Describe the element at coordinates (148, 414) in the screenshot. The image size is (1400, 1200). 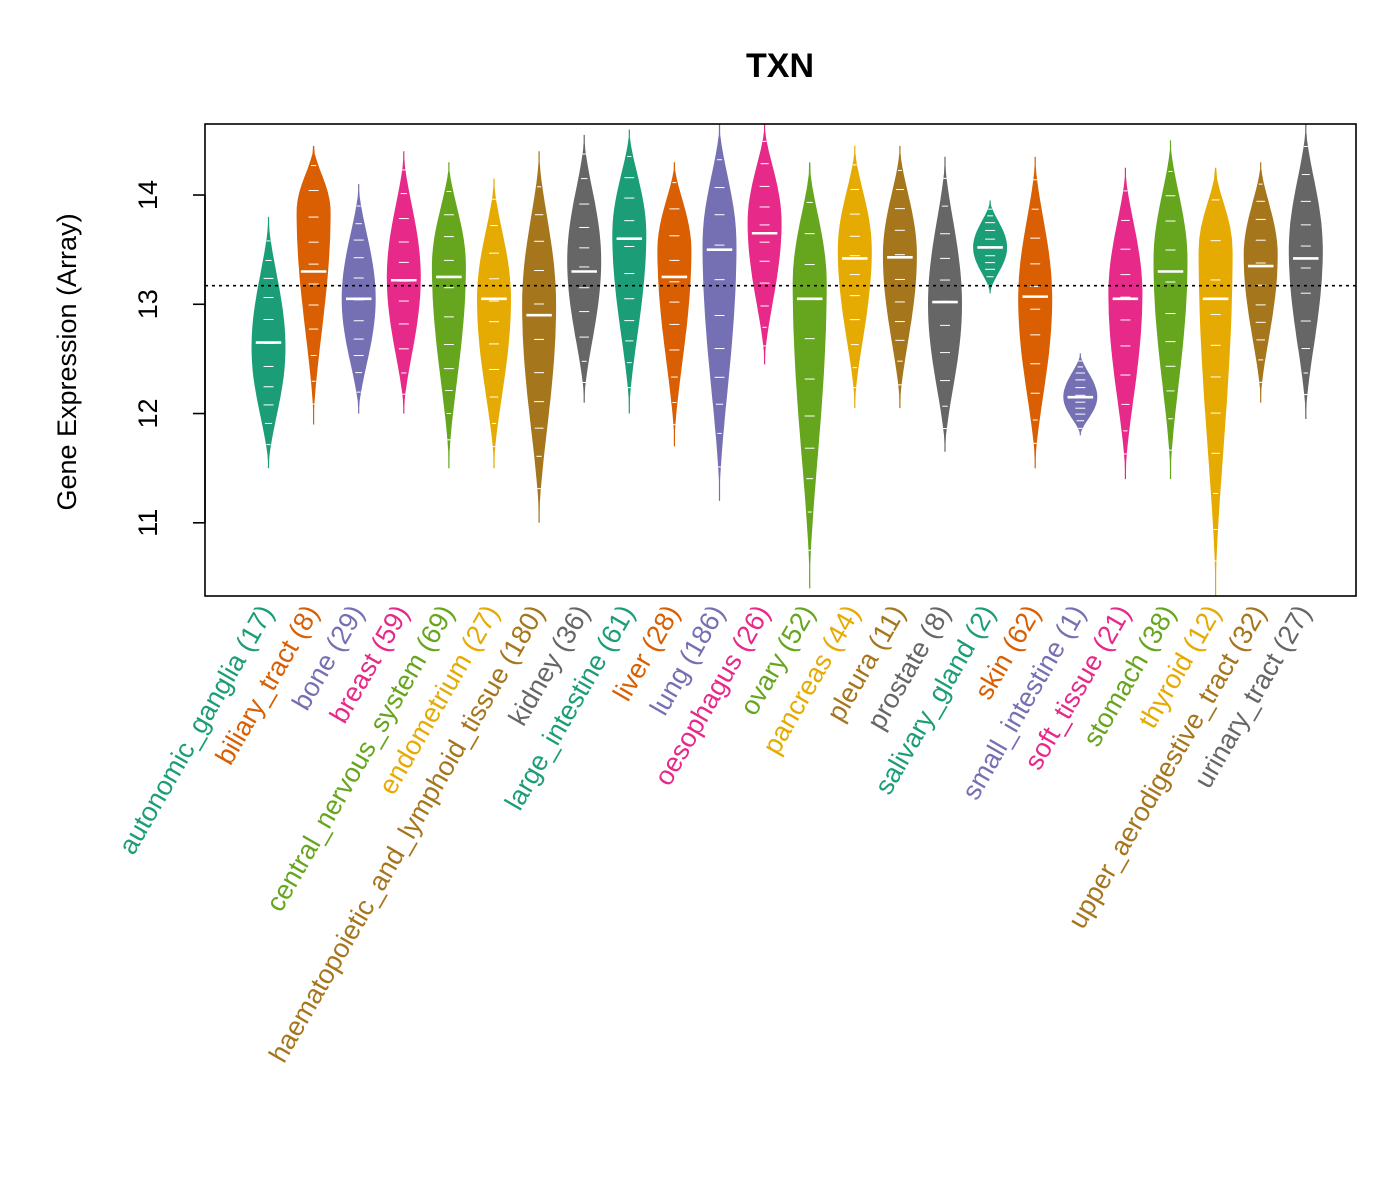
I see `y-tick-label: 12` at that location.